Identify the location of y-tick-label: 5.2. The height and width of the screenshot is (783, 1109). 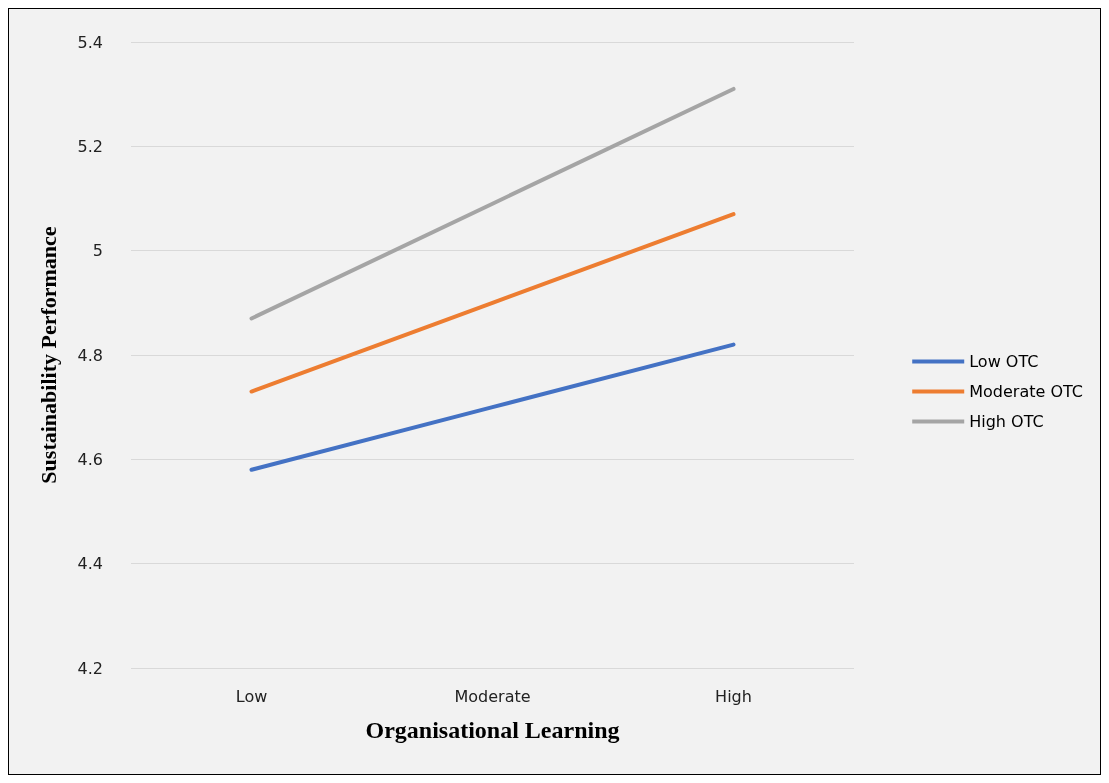
(90, 146).